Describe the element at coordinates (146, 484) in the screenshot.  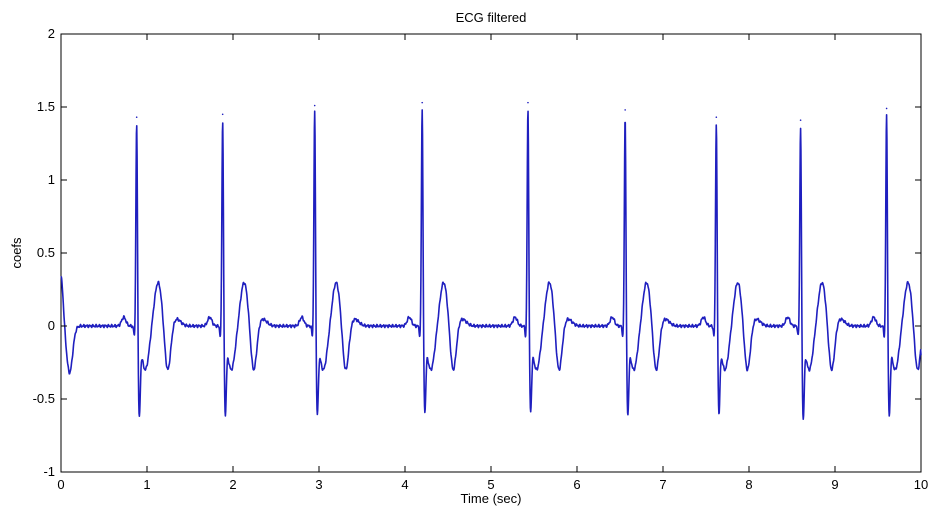
I see `x-tick-label: 1` at that location.